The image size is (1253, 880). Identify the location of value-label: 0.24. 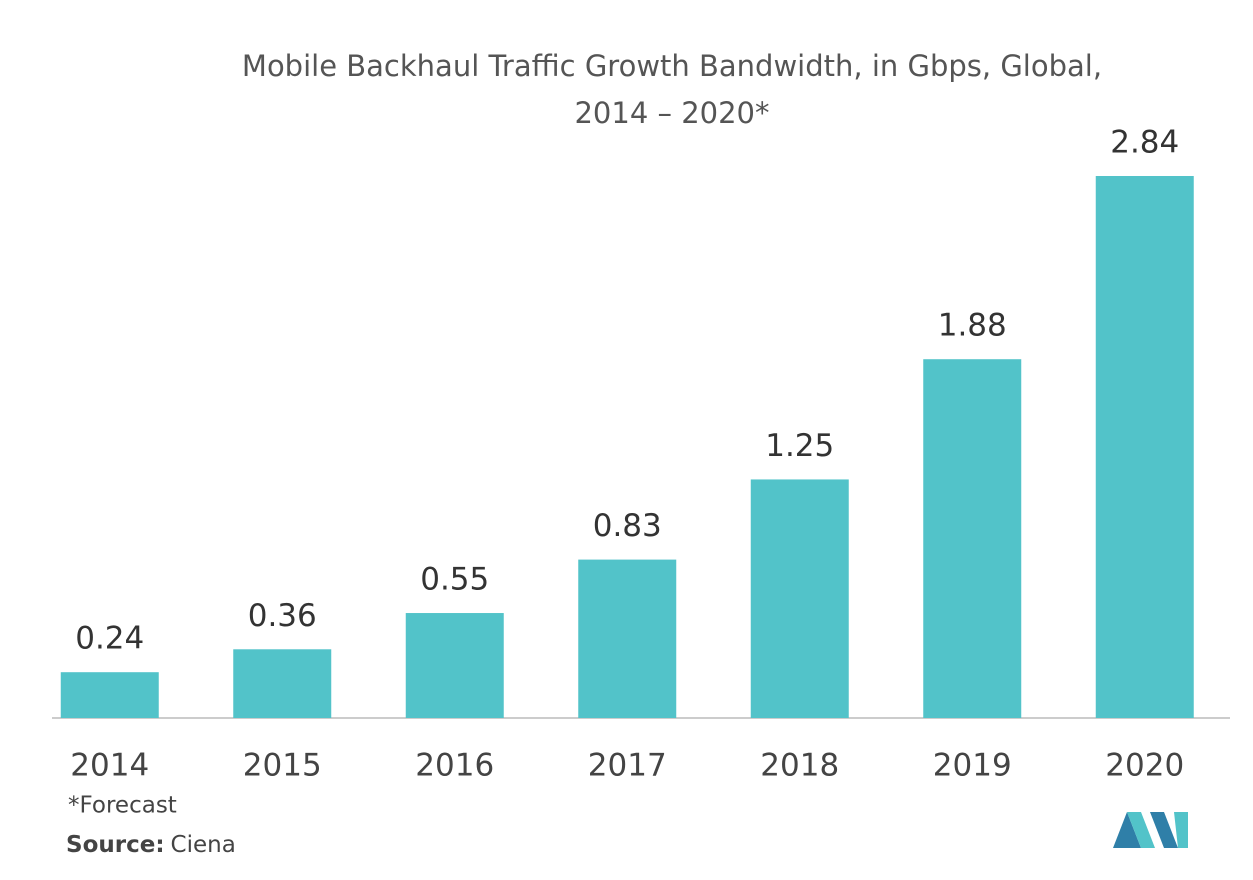
(109, 639).